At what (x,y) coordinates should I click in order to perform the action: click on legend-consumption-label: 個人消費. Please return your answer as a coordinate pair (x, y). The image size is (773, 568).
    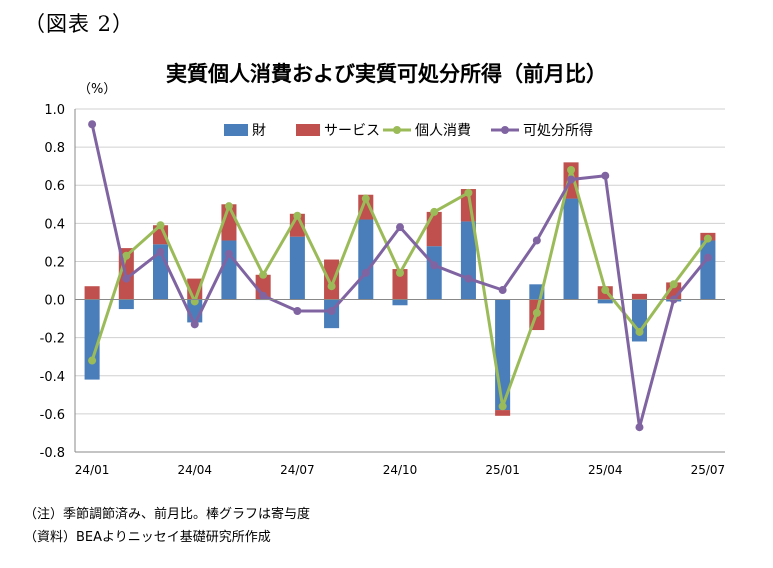
    Looking at the image, I should click on (443, 131).